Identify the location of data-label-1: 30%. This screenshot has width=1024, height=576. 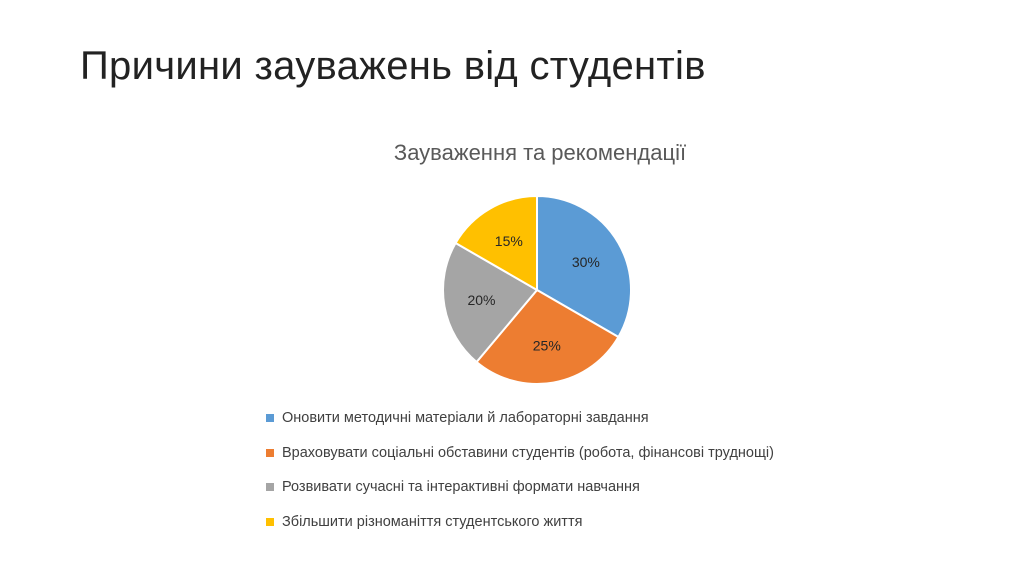
(586, 262).